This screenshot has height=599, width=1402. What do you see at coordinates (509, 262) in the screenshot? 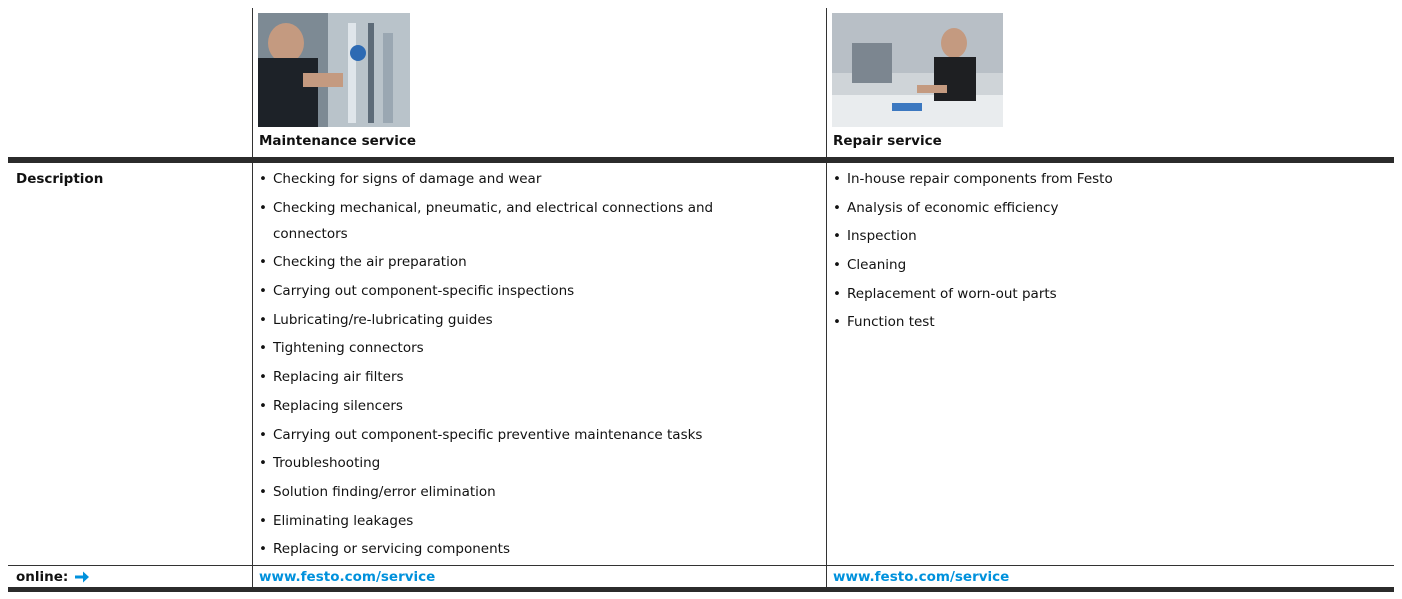
I see `bullet-item: Checking the air preparation` at bounding box center [509, 262].